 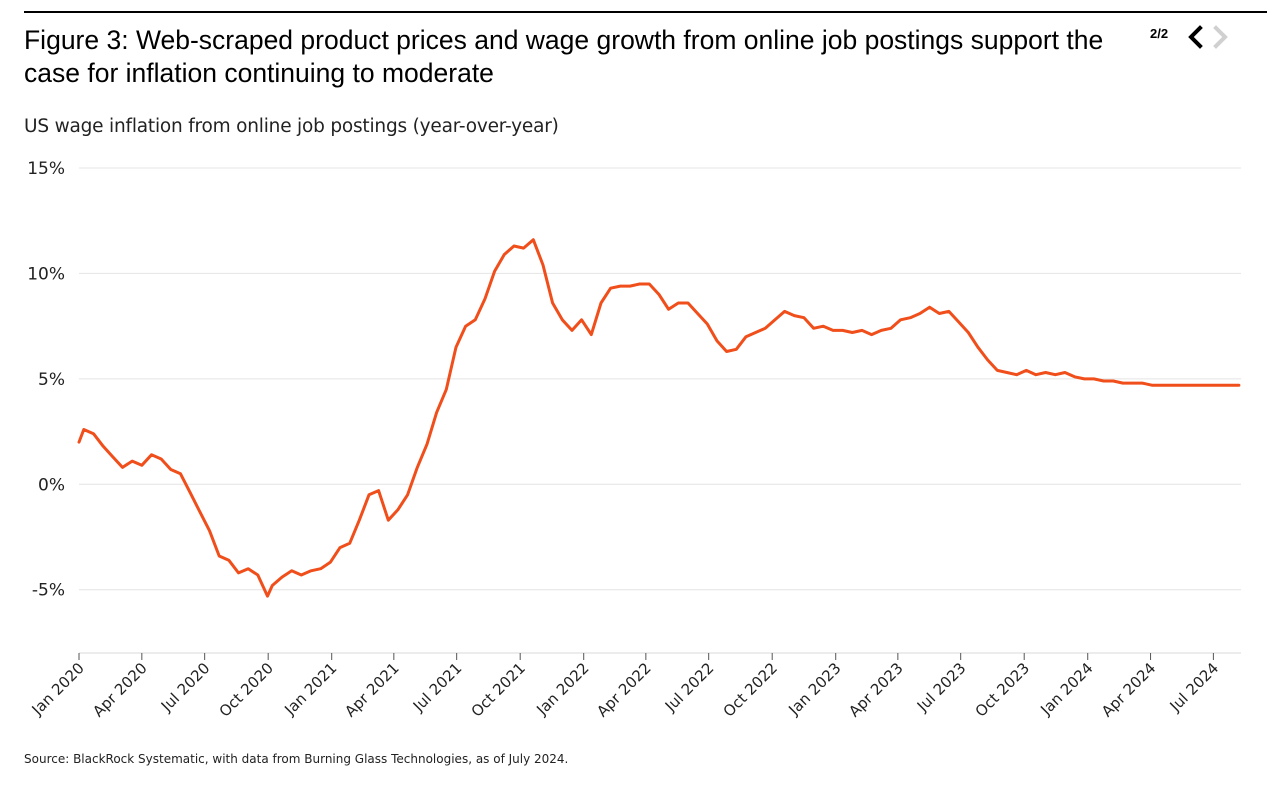 What do you see at coordinates (119, 689) in the screenshot?
I see `x-tick-label: Apr 2020` at bounding box center [119, 689].